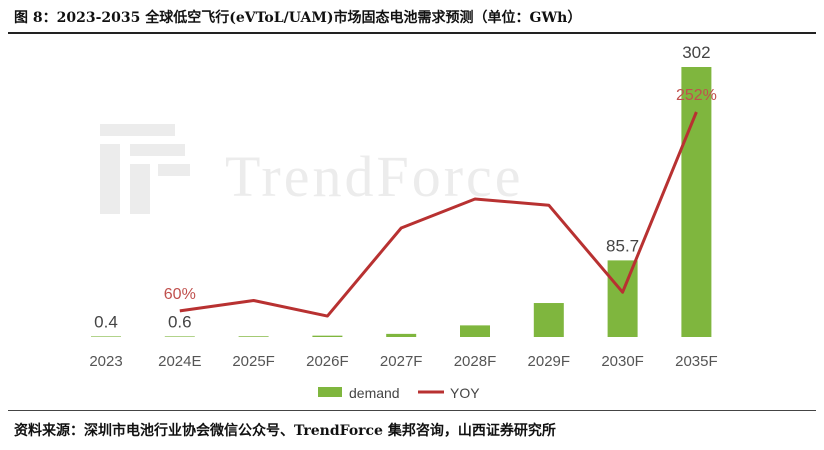 This screenshot has height=450, width=824. Describe the element at coordinates (412, 33) in the screenshot. I see `title-divider` at that location.